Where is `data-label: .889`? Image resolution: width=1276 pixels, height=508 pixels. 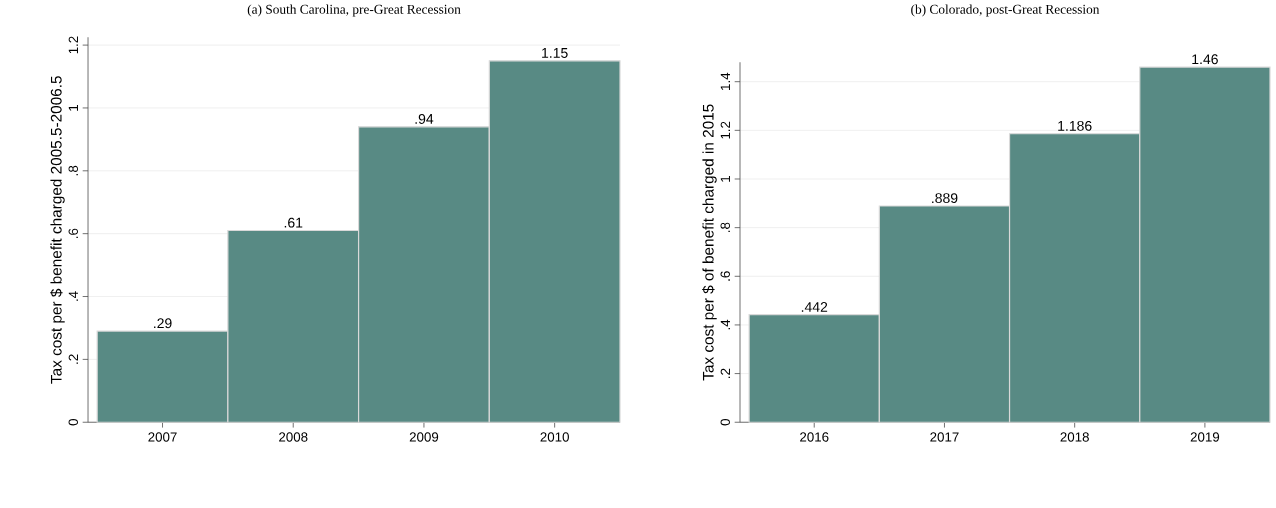 data-label: .889 is located at coordinates (945, 198).